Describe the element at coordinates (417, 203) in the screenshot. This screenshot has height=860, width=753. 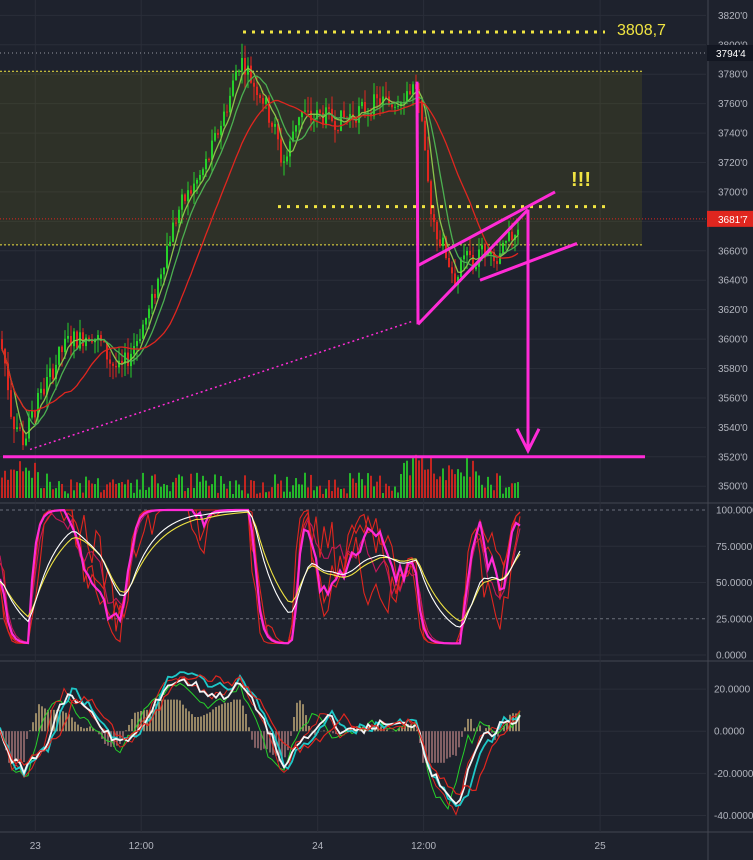
I see `flagpole-line` at that location.